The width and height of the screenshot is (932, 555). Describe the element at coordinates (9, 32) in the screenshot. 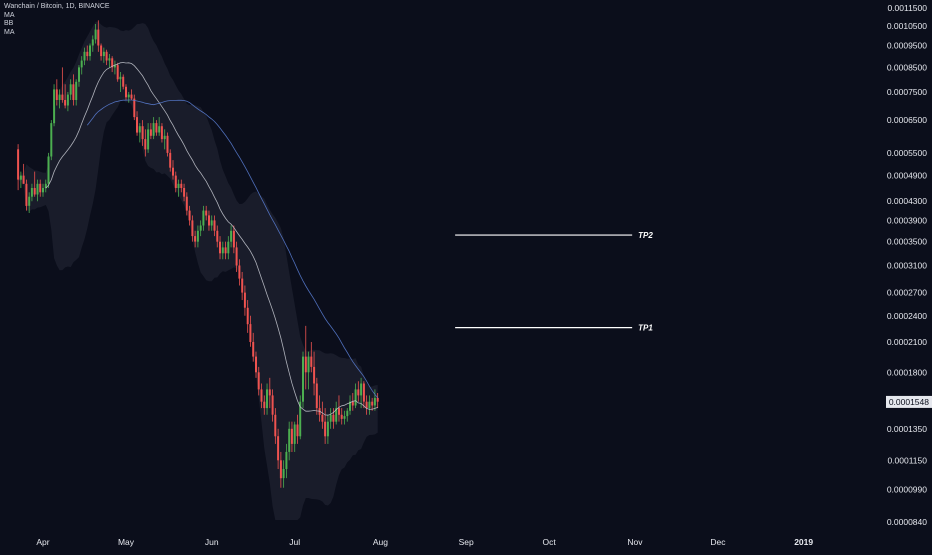

I see `legend-indicator-ma-2: MA` at that location.